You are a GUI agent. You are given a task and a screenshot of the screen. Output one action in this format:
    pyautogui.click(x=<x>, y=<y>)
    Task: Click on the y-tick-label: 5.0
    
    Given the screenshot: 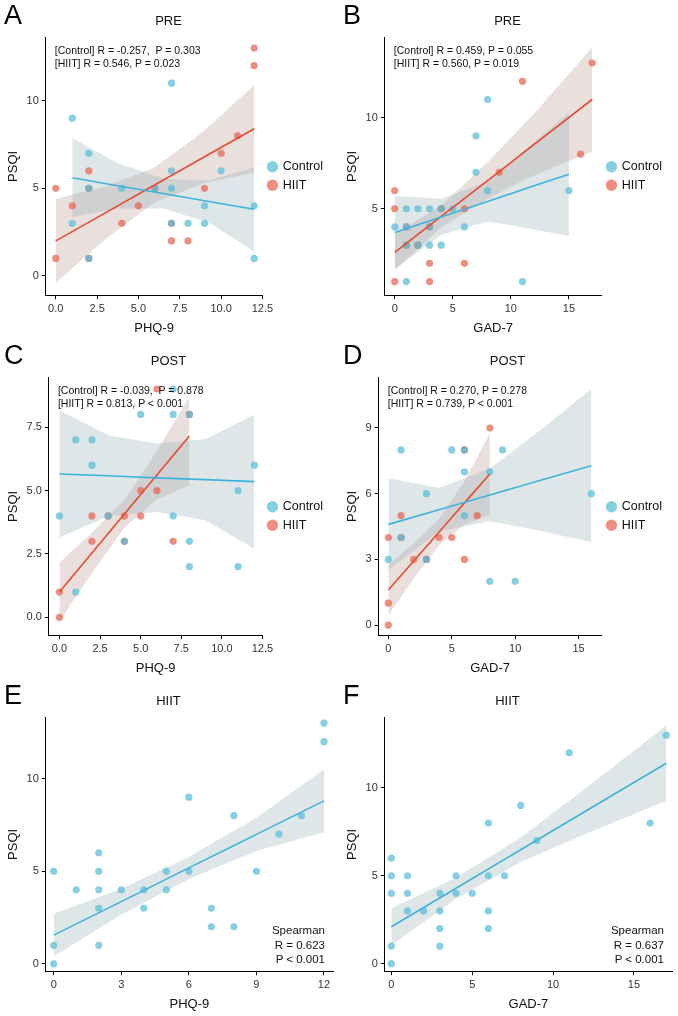 What is the action you would take?
    pyautogui.click(x=34, y=489)
    